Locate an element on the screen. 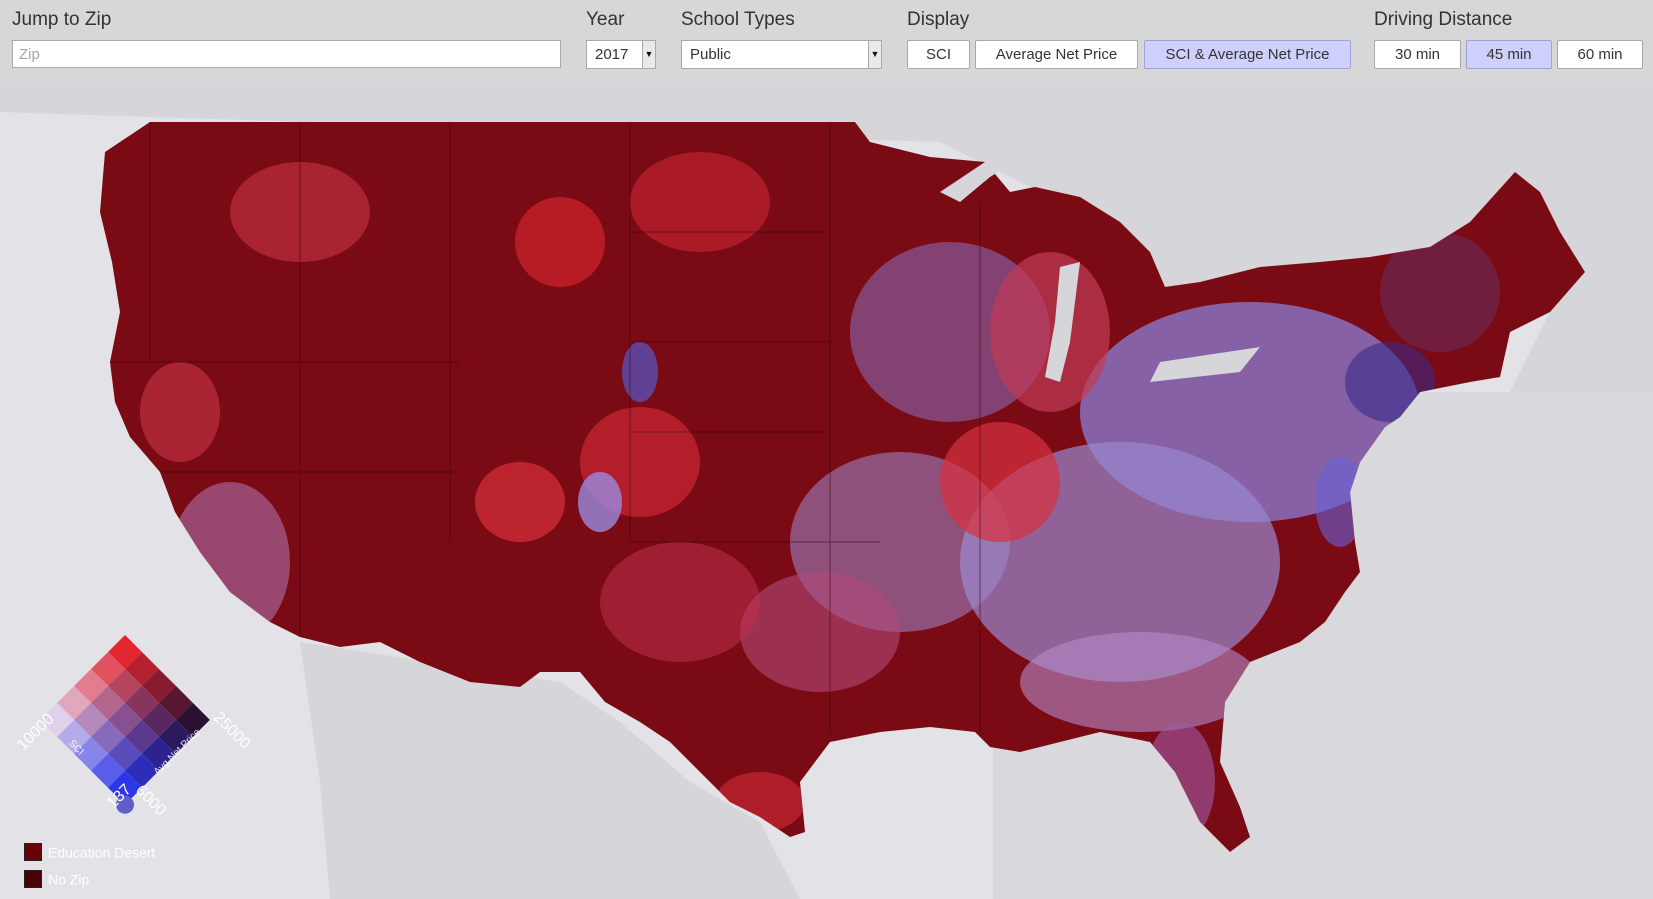  display-group: Display is located at coordinates (938, 20).